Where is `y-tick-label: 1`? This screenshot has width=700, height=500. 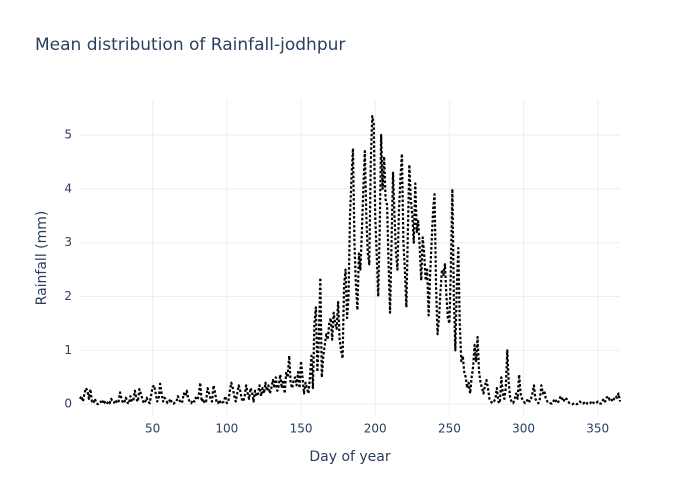 y-tick-label: 1 is located at coordinates (68, 350).